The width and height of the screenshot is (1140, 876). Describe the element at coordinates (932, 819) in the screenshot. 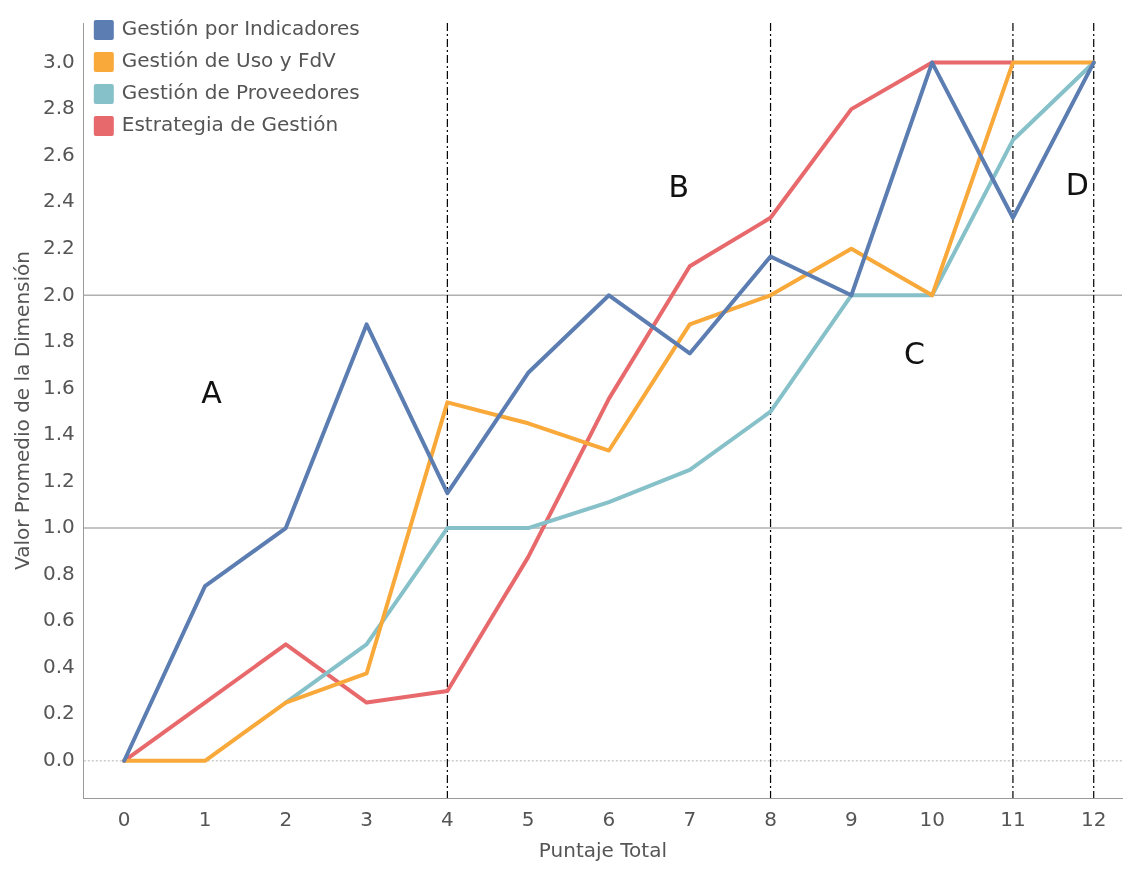

I see `x-tick-label: 10` at that location.